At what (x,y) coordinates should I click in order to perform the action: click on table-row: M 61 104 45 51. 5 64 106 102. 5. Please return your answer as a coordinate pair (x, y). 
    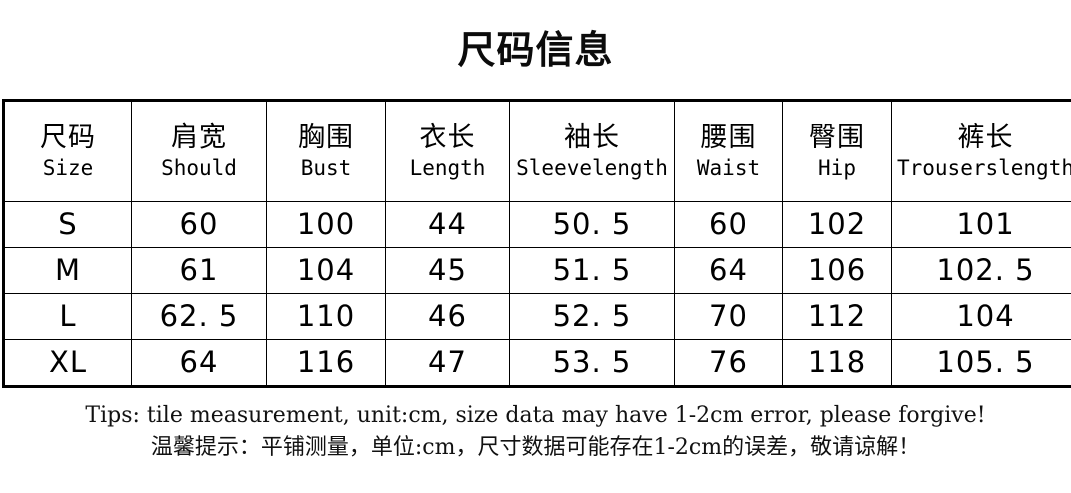
    Looking at the image, I should click on (537, 270).